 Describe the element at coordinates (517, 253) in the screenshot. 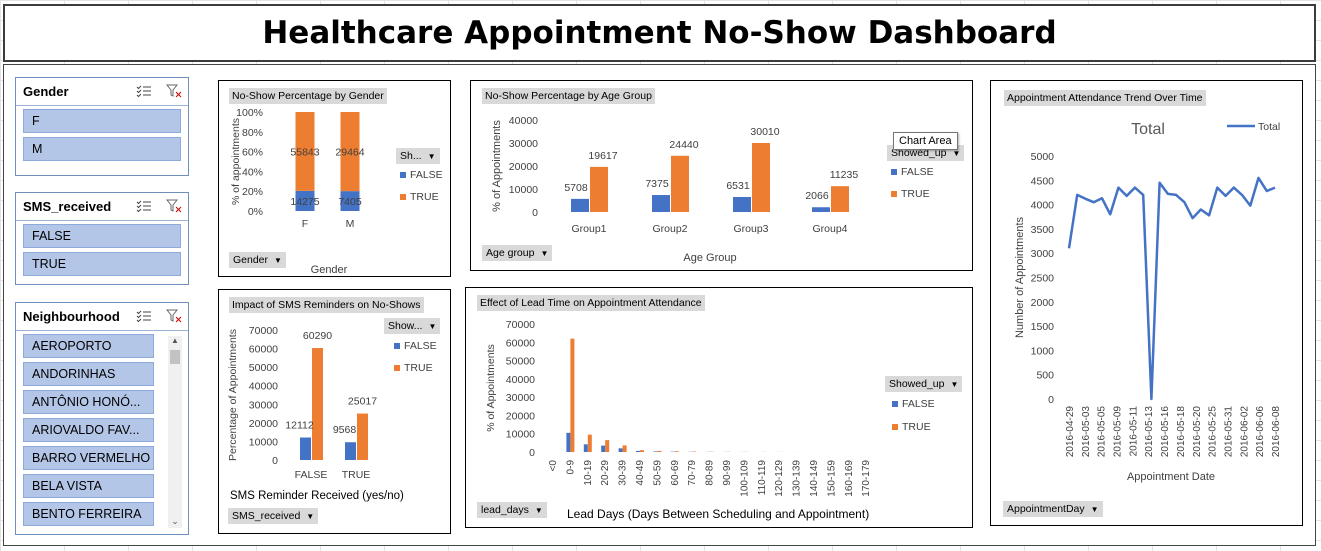

I see `axis-field-button: Age group ▼` at that location.